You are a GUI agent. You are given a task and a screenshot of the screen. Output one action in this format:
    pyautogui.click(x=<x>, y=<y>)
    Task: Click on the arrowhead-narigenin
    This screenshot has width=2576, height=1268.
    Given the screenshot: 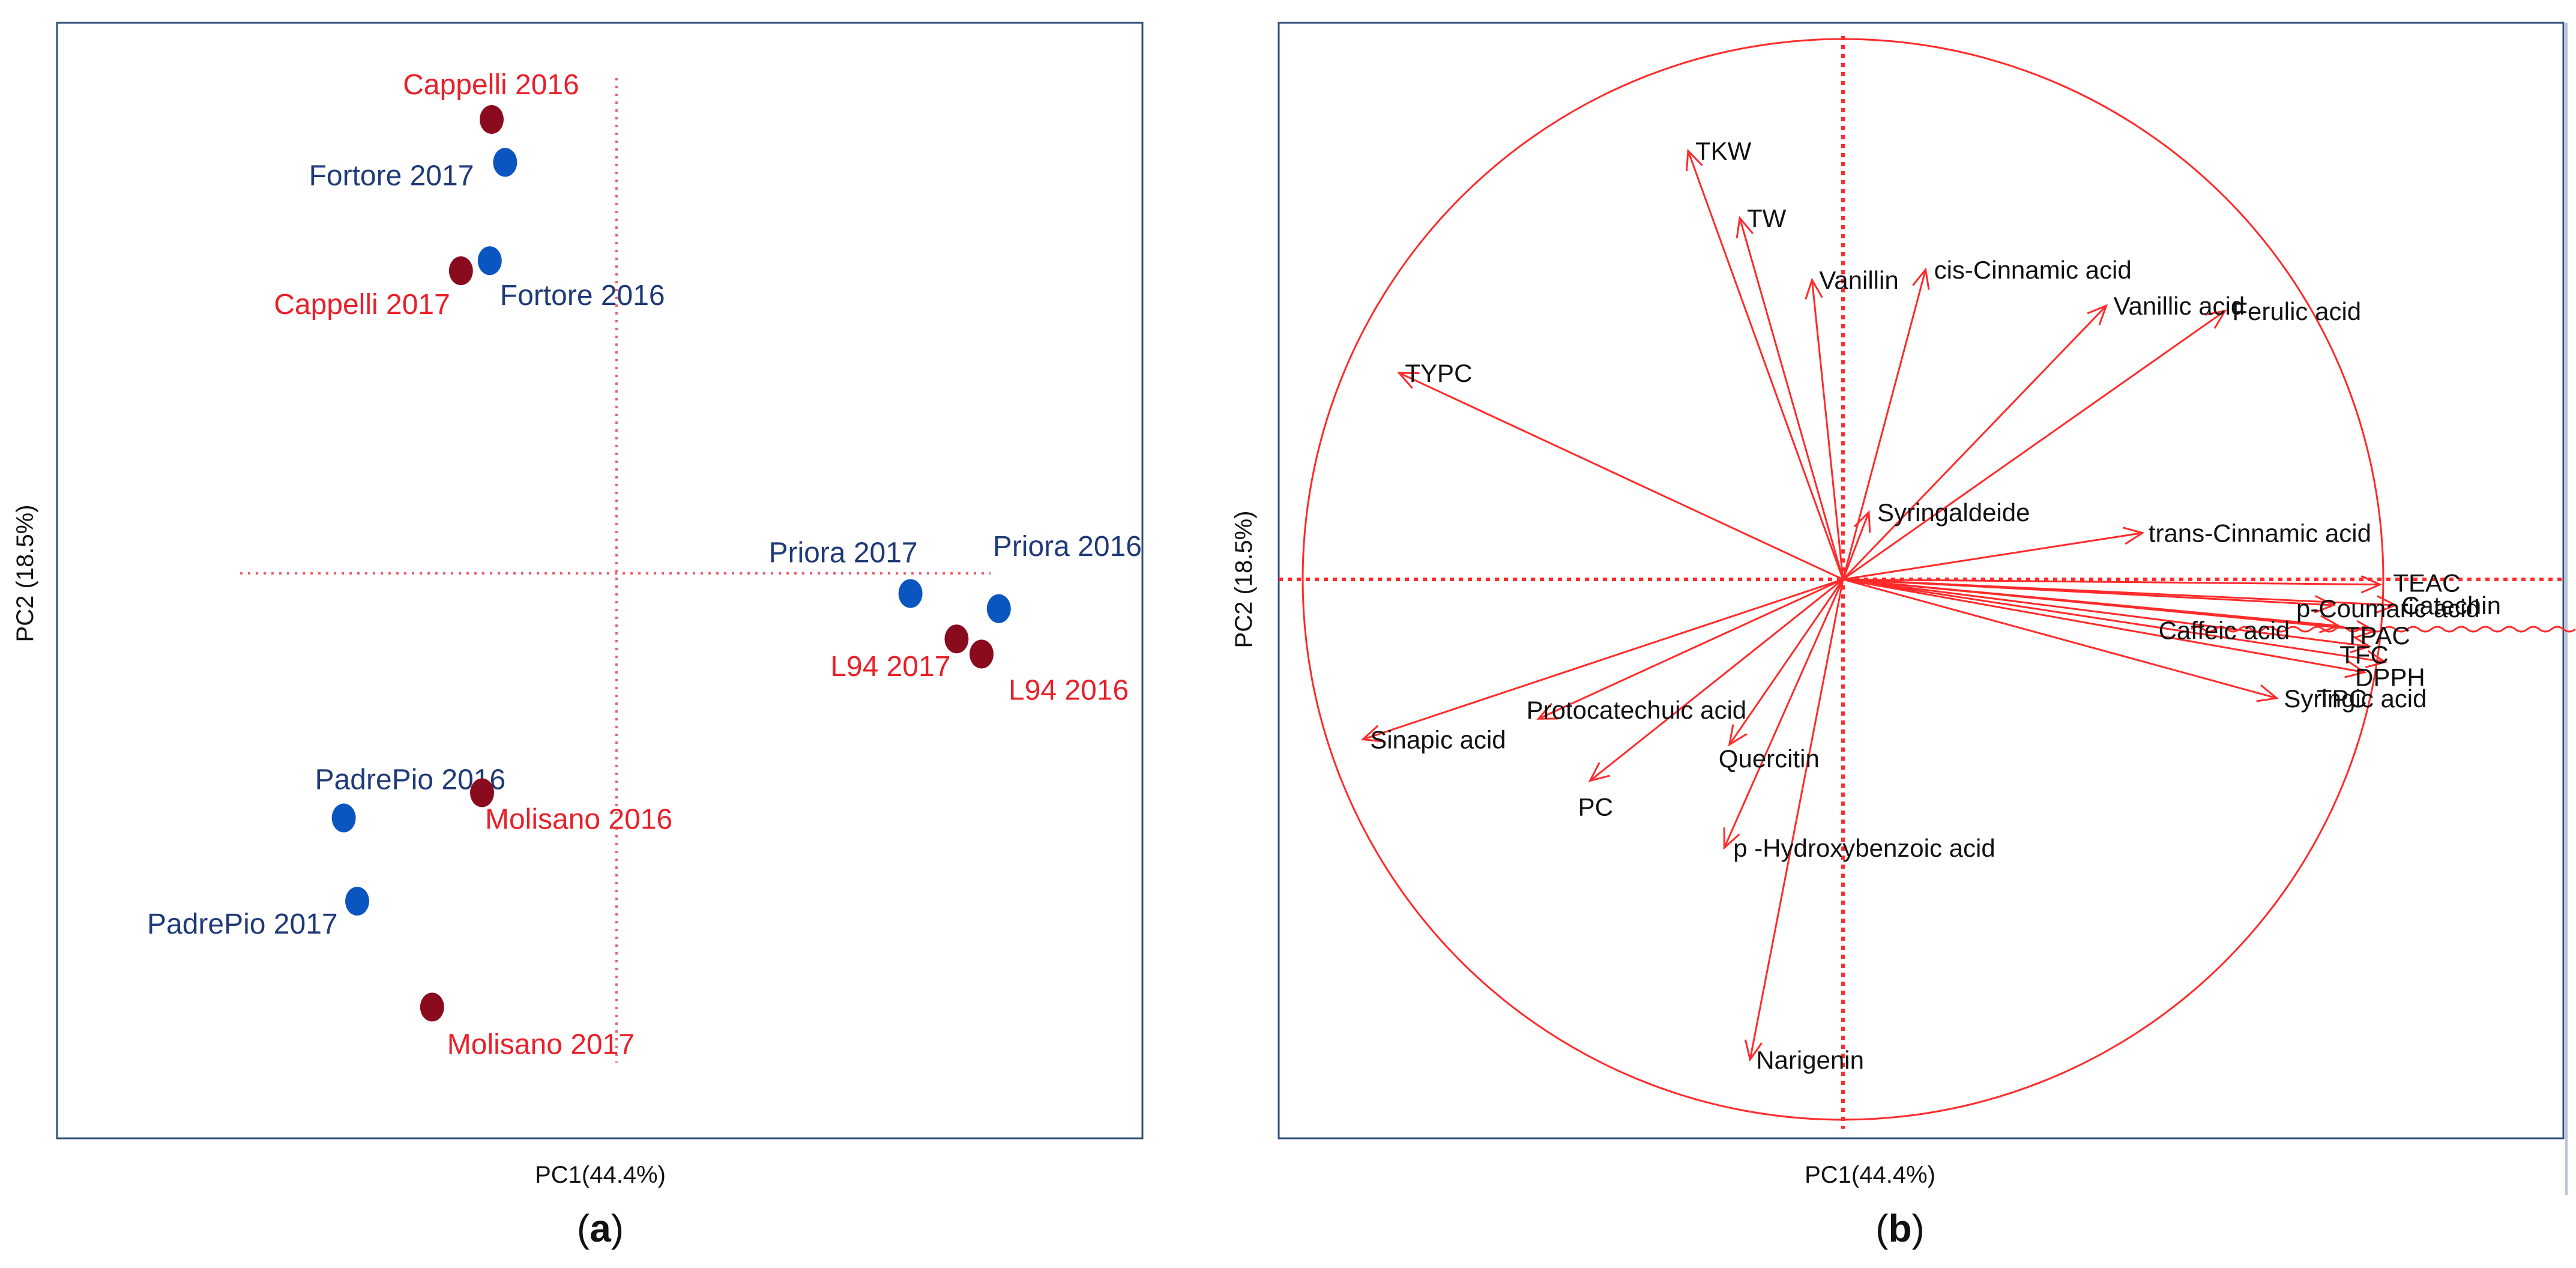 What is the action you would take?
    pyautogui.click(x=1754, y=1050)
    